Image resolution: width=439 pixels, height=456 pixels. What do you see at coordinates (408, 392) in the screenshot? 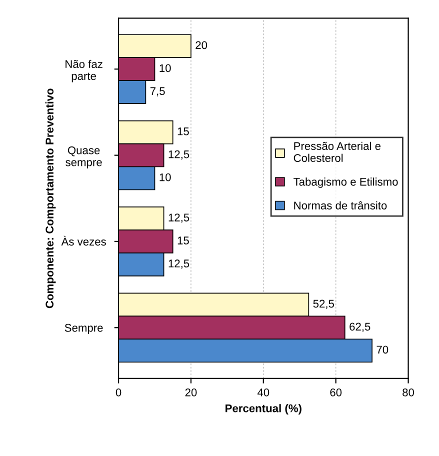
I see `x-tick-label: 80` at bounding box center [408, 392].